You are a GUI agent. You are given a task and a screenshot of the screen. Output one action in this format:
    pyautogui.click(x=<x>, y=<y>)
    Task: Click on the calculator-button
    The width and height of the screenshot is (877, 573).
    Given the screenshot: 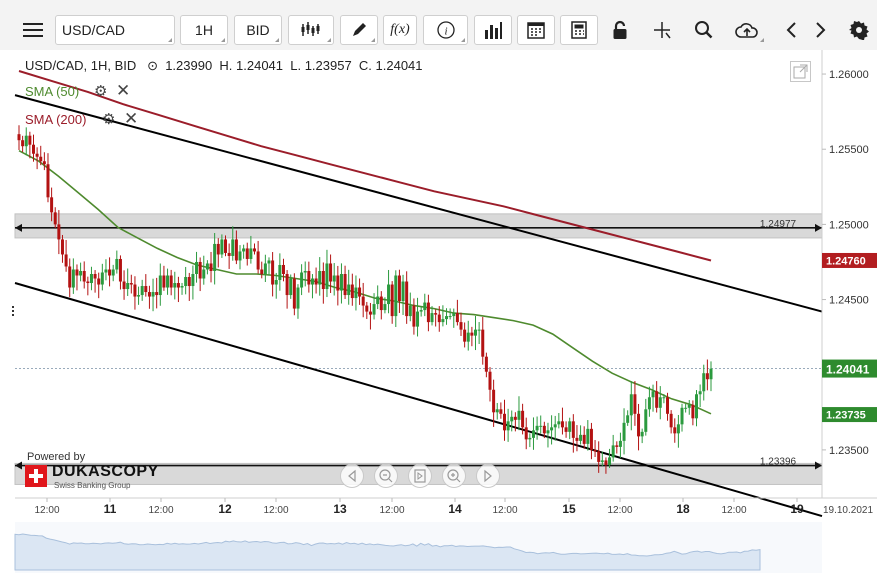 What is the action you would take?
    pyautogui.click(x=579, y=30)
    